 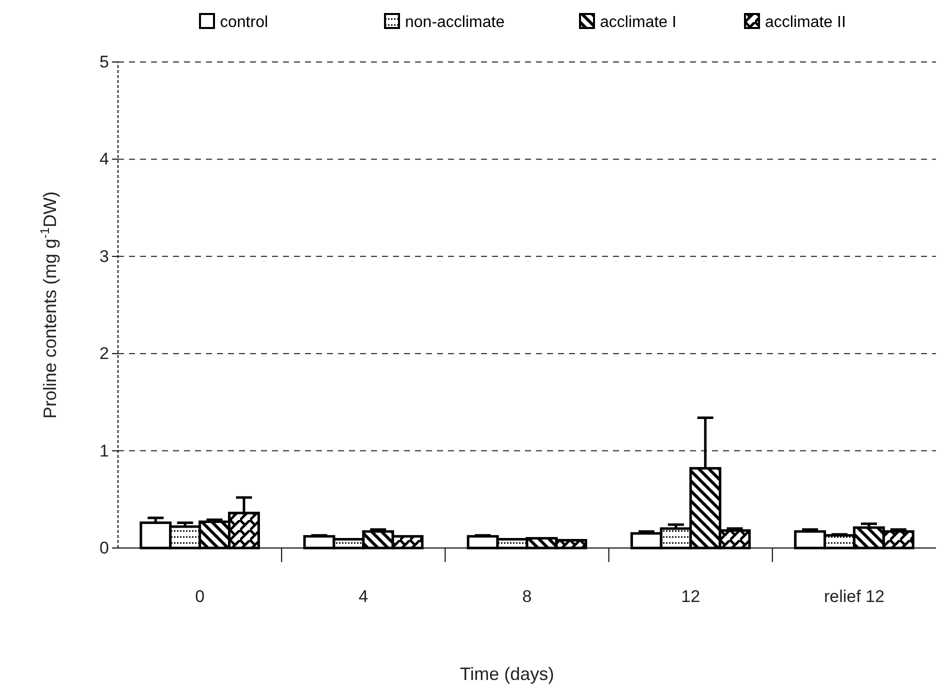 I want to click on legend-label: control, so click(x=244, y=22).